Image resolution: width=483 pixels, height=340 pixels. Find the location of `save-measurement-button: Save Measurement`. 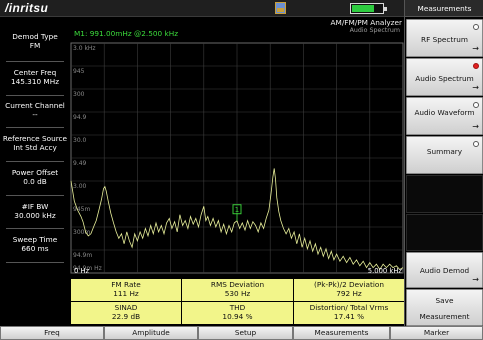

save-measurement-button: Save Measurement is located at coordinates (444, 307).